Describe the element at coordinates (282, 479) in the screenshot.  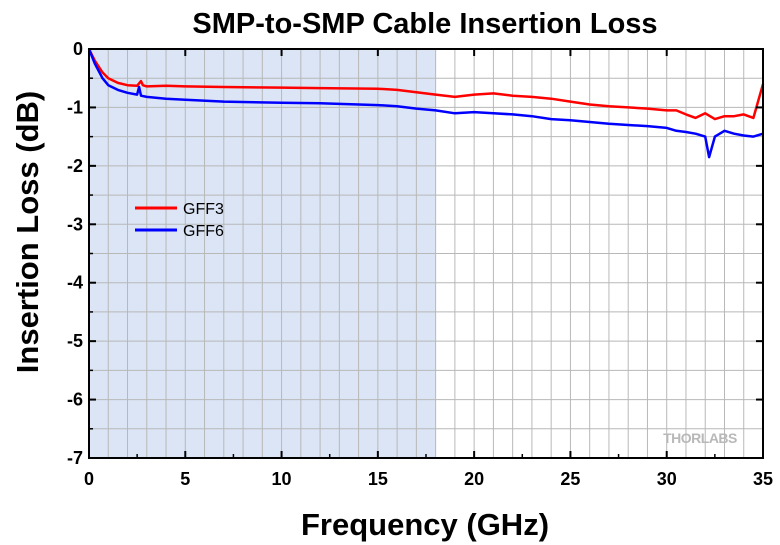
I see `x-tick-label: 10` at that location.